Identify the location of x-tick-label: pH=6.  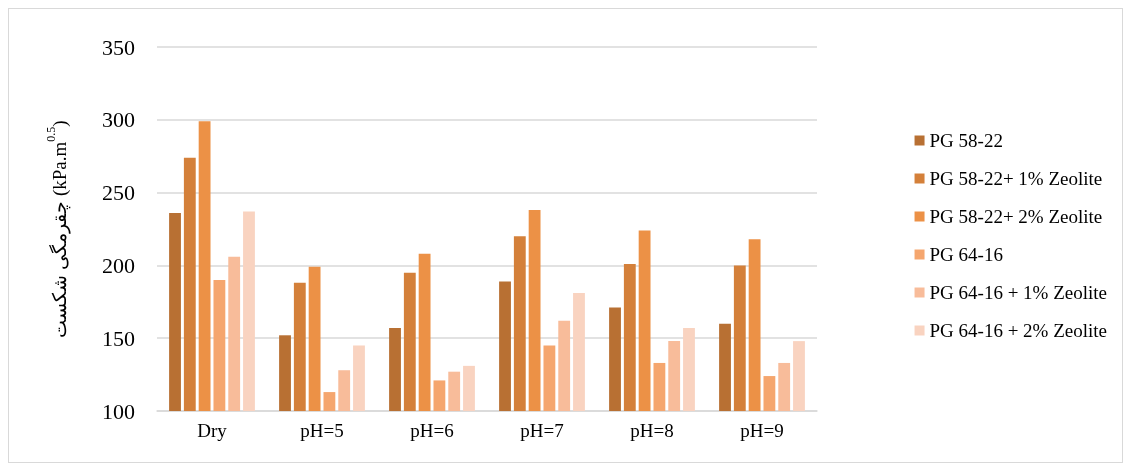
(432, 430).